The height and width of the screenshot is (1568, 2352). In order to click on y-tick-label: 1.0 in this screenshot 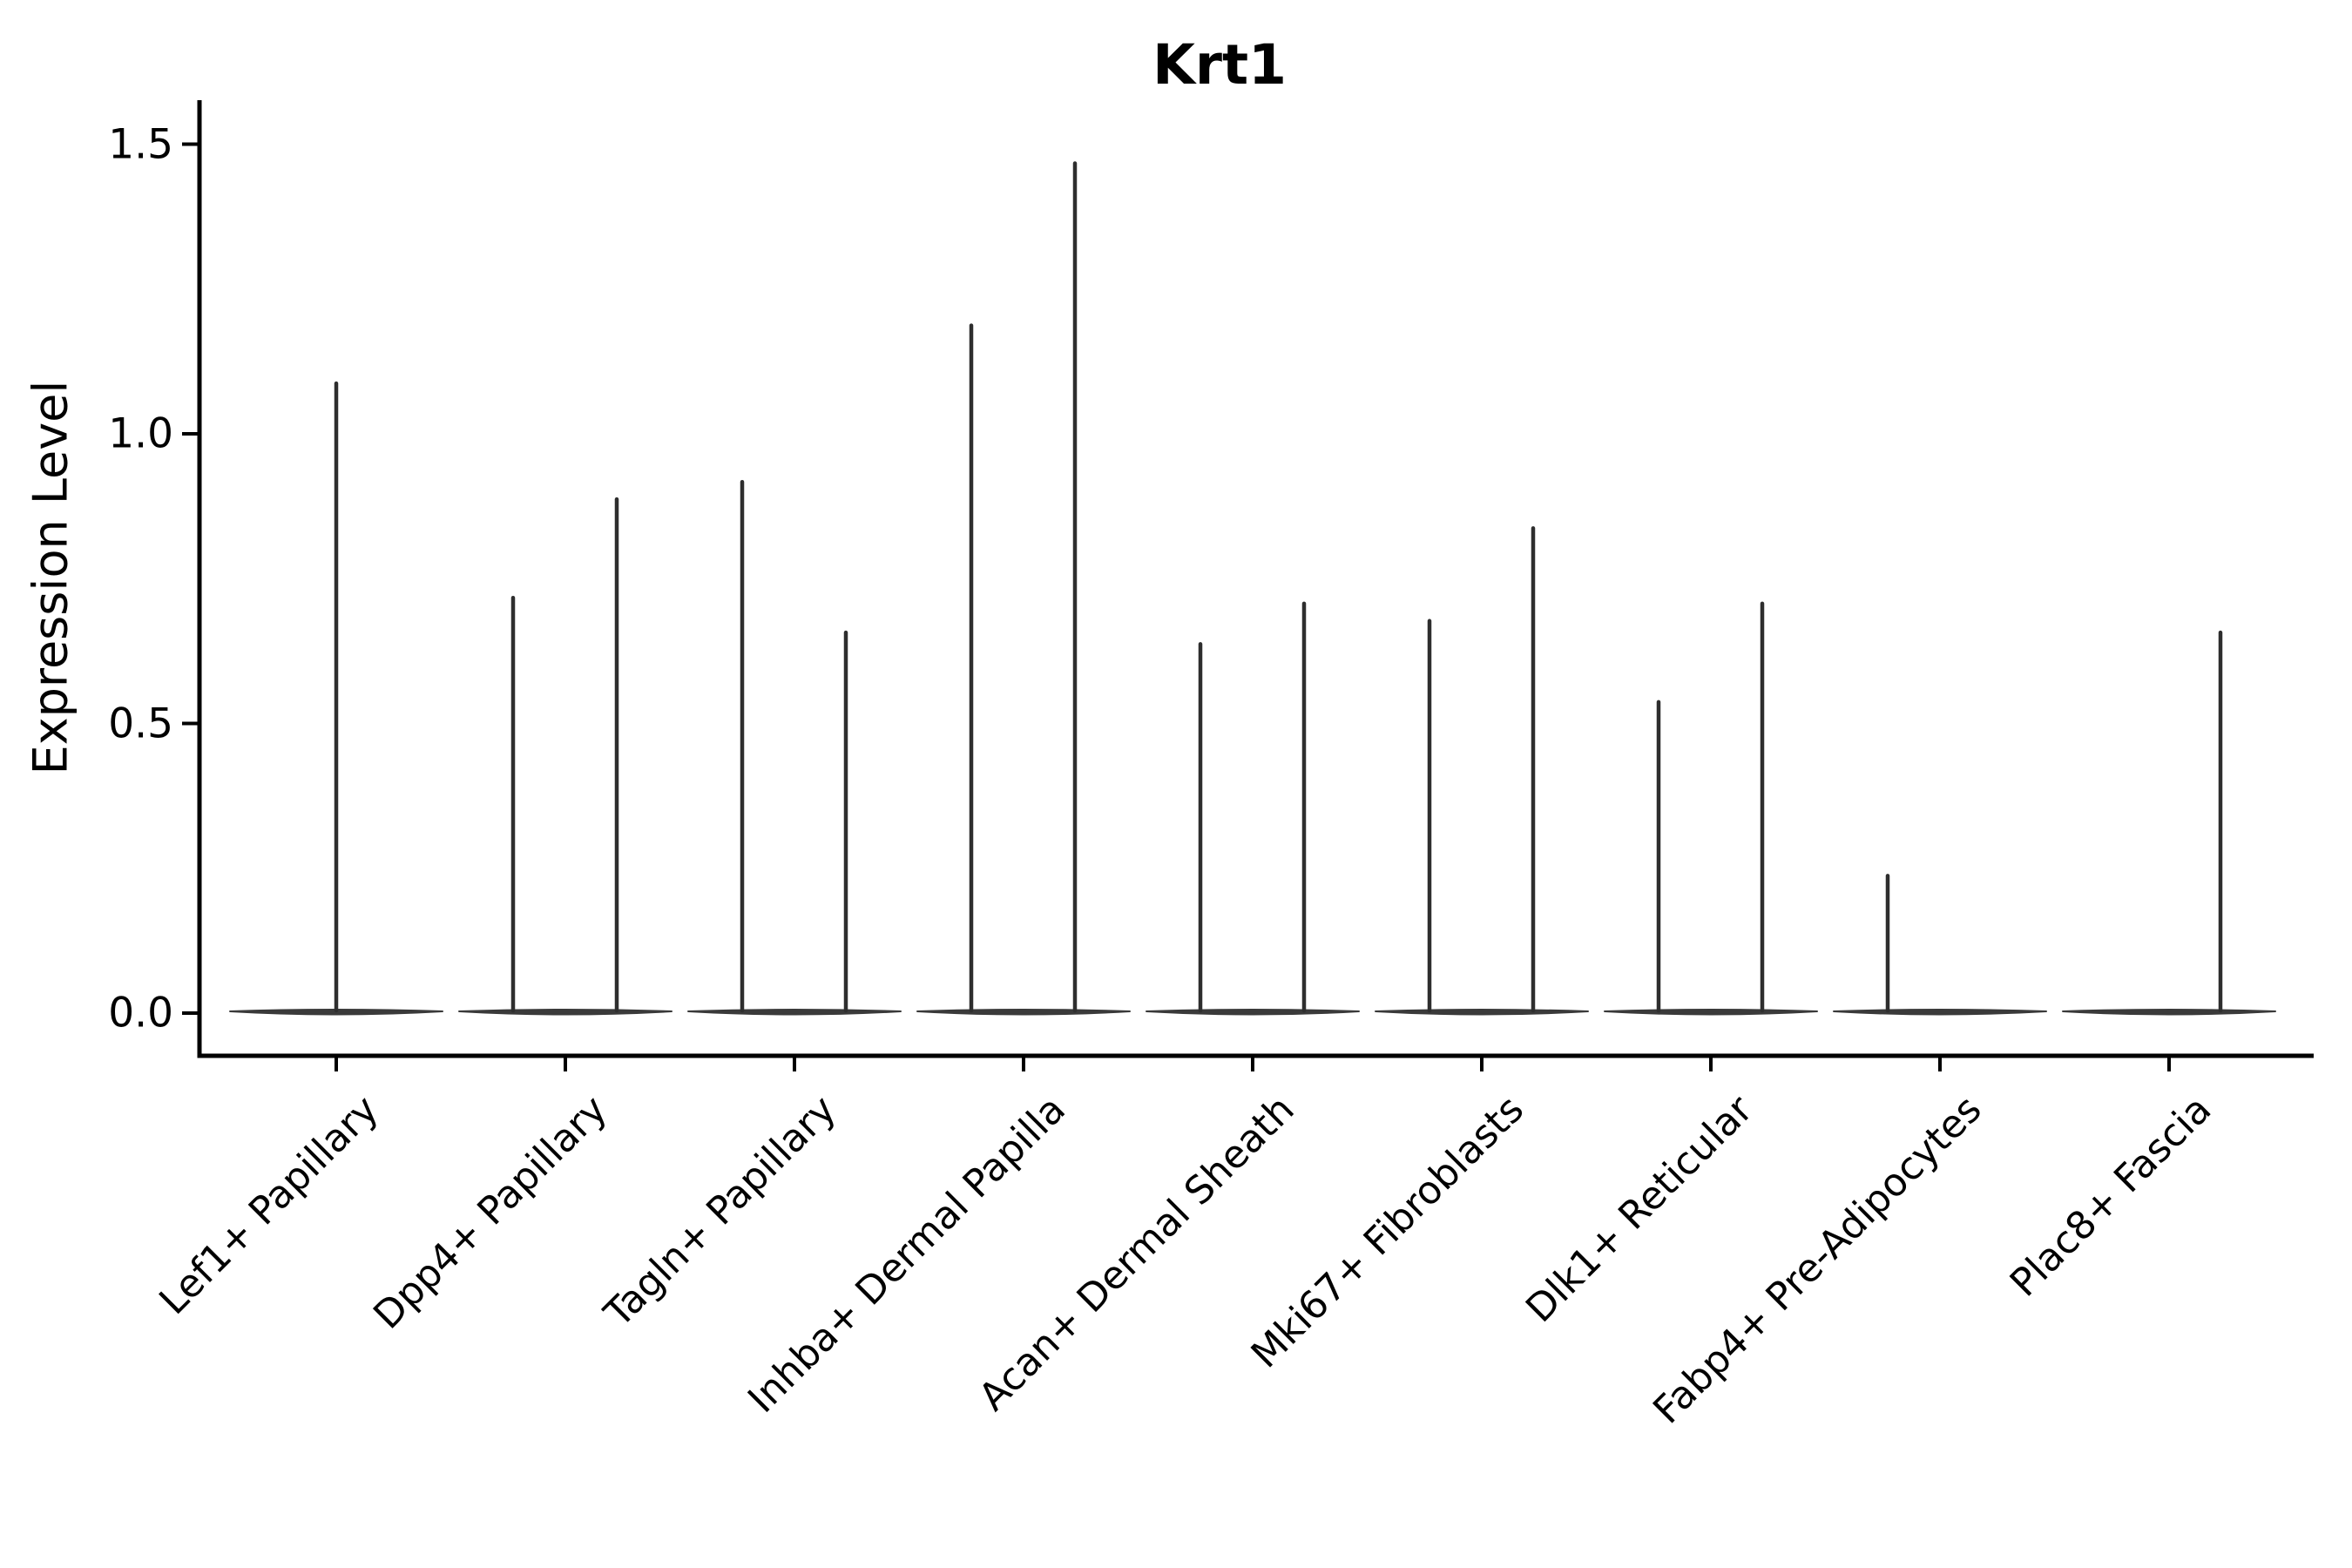, I will do `click(140, 433)`.